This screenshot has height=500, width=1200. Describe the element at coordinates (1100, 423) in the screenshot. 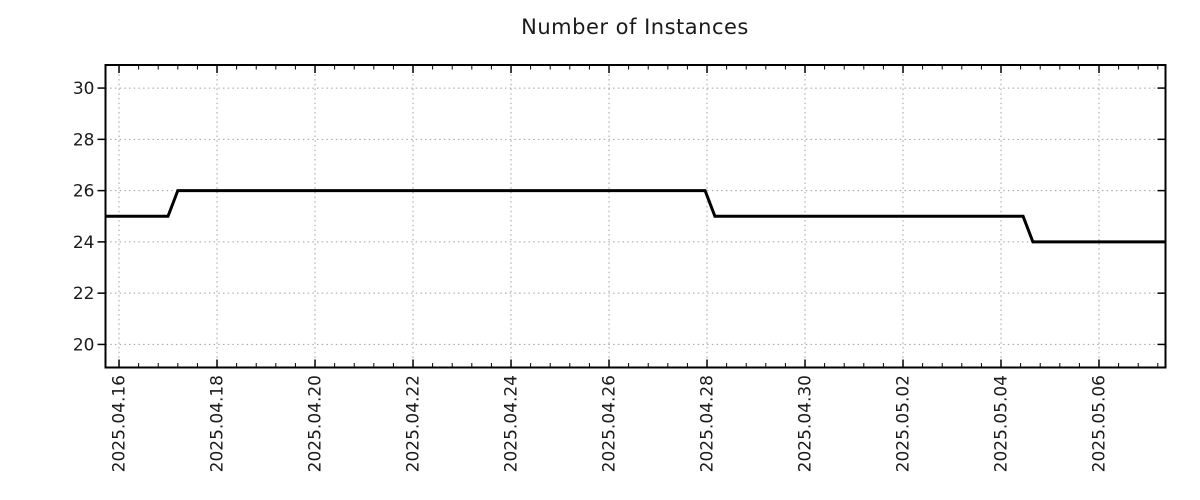

I see `x-tick-label: 2025.05.06` at that location.